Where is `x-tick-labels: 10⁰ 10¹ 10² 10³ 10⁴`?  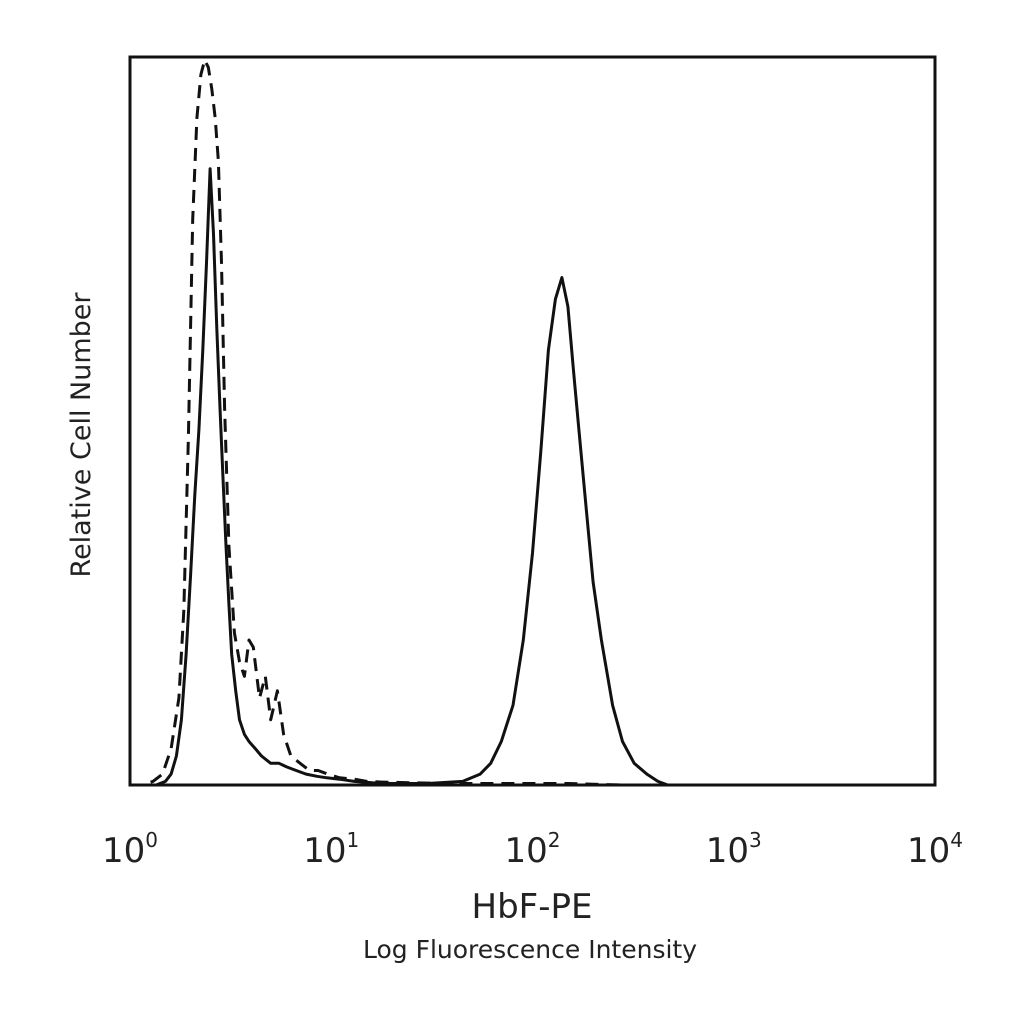 x-tick-labels: 10⁰ 10¹ 10² 10³ 10⁴ is located at coordinates (532, 849).